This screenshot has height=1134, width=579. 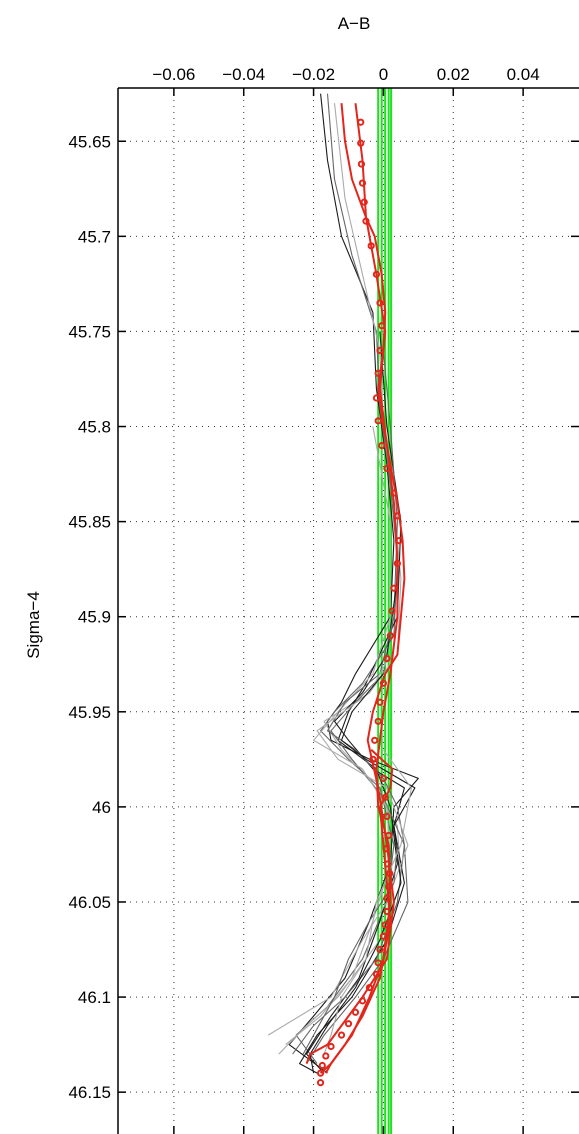 What do you see at coordinates (354, 23) in the screenshot?
I see `x-axis-label: A−B` at bounding box center [354, 23].